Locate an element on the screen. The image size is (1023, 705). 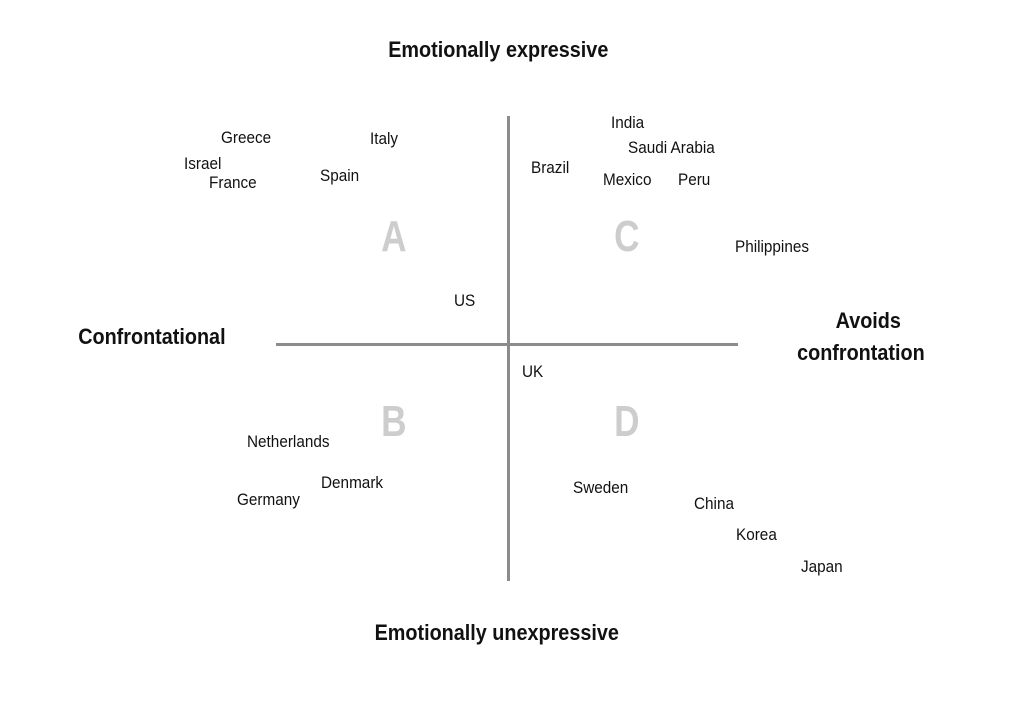
axis-label-bottom: Emotionally unexpressive is located at coordinates (496, 632).